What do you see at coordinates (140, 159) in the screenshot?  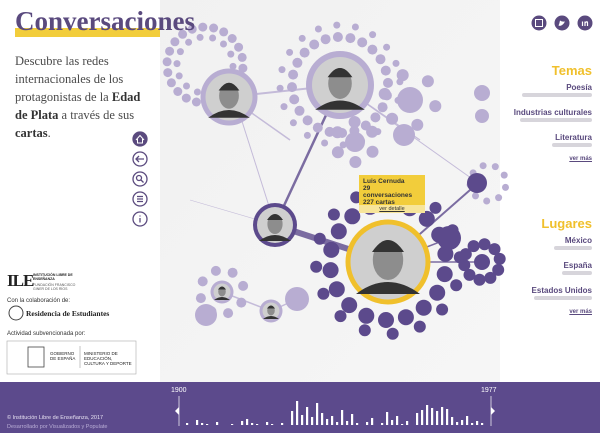 I see `back-button` at bounding box center [140, 159].